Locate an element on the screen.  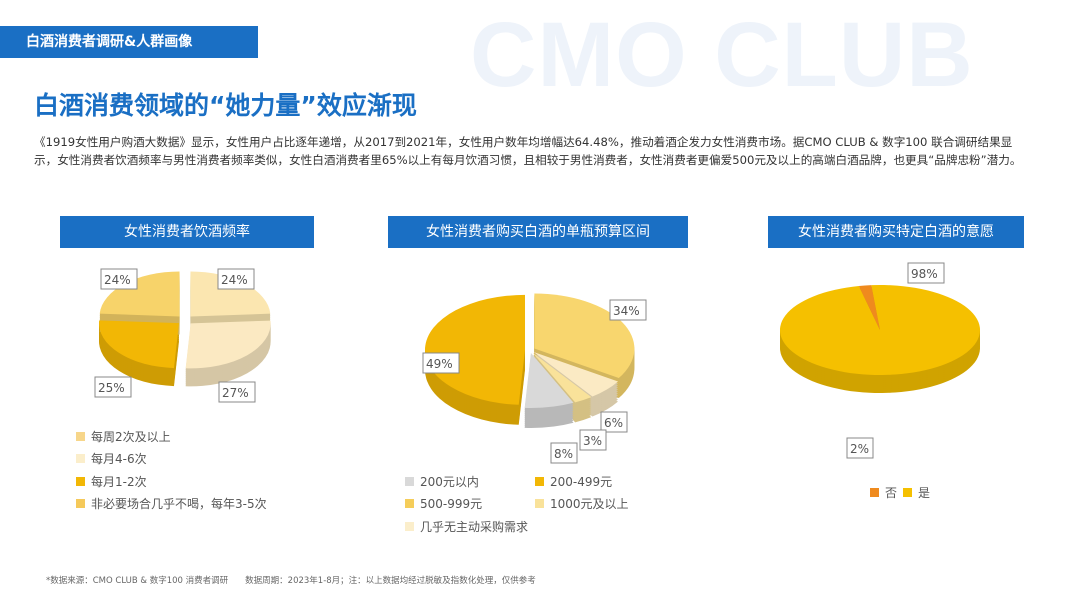
pie-chart-budget: 34% 6%3% 8% 49% is located at coordinates (534, 378).